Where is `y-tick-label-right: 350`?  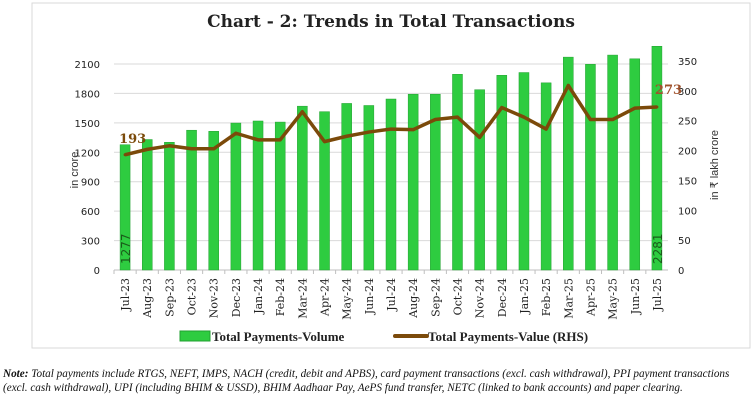
y-tick-label-right: 350 is located at coordinates (687, 62).